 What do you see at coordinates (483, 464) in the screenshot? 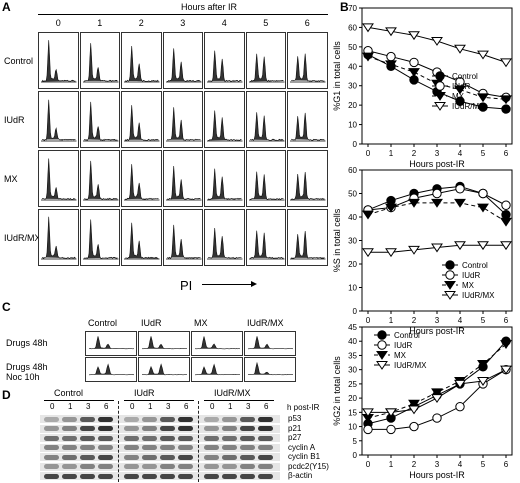
I see `x-tick-label: 5` at bounding box center [483, 464].